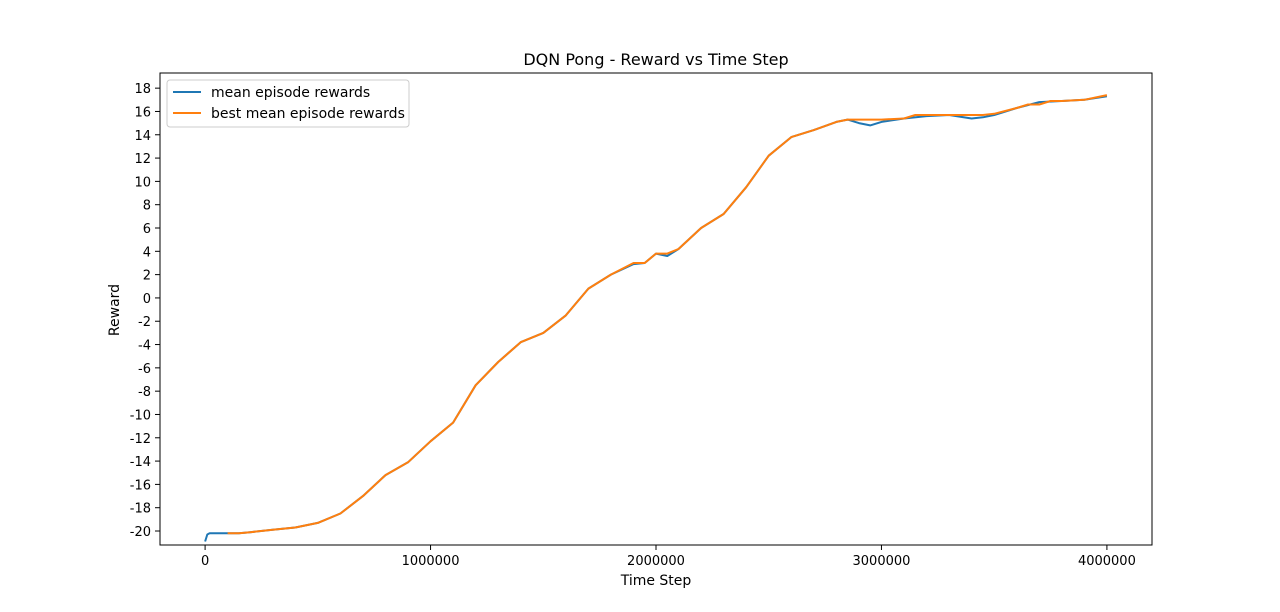  I want to click on y-tick-label: -18, so click(140, 509).